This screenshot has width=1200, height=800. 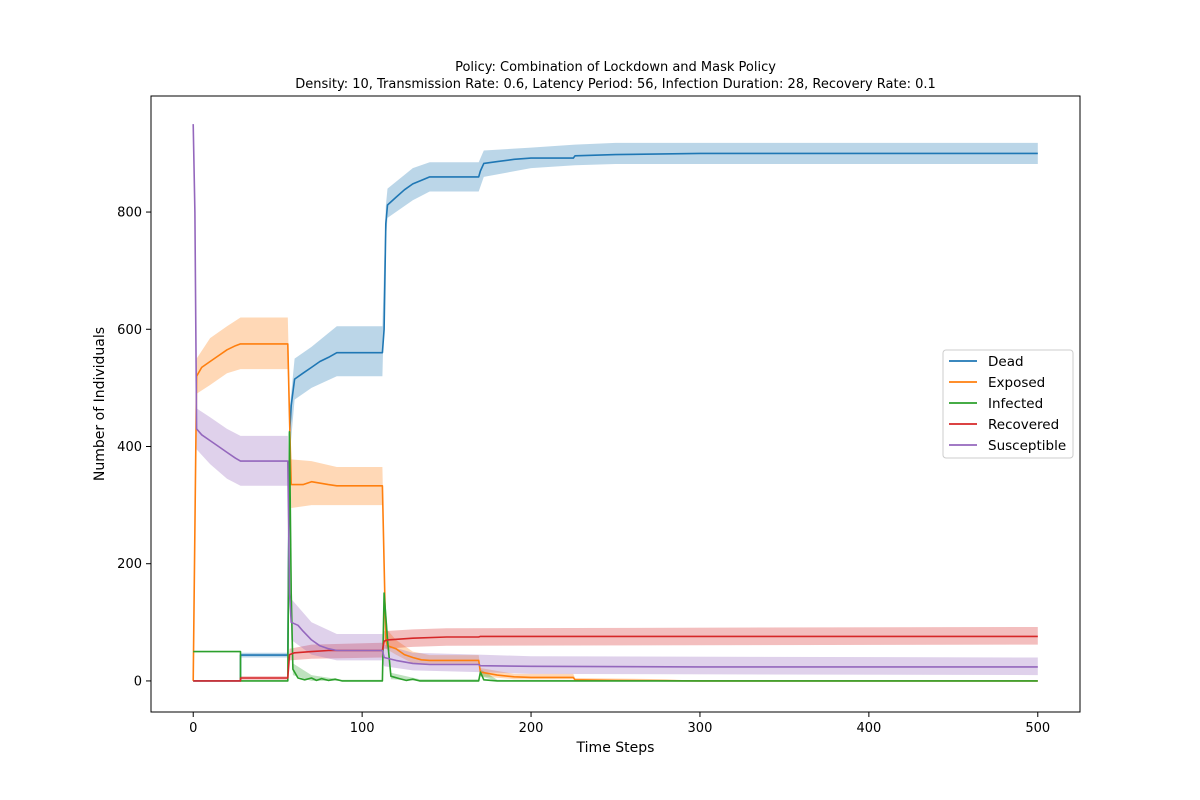 What do you see at coordinates (1037, 728) in the screenshot?
I see `x-tick-label: 500` at bounding box center [1037, 728].